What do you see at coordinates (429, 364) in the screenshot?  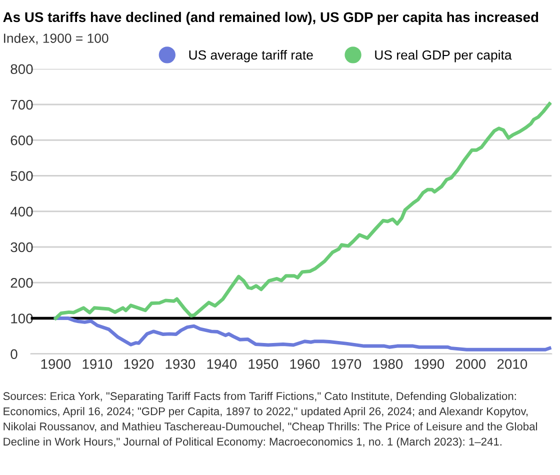 I see `x-tick-label: 1990` at bounding box center [429, 364].